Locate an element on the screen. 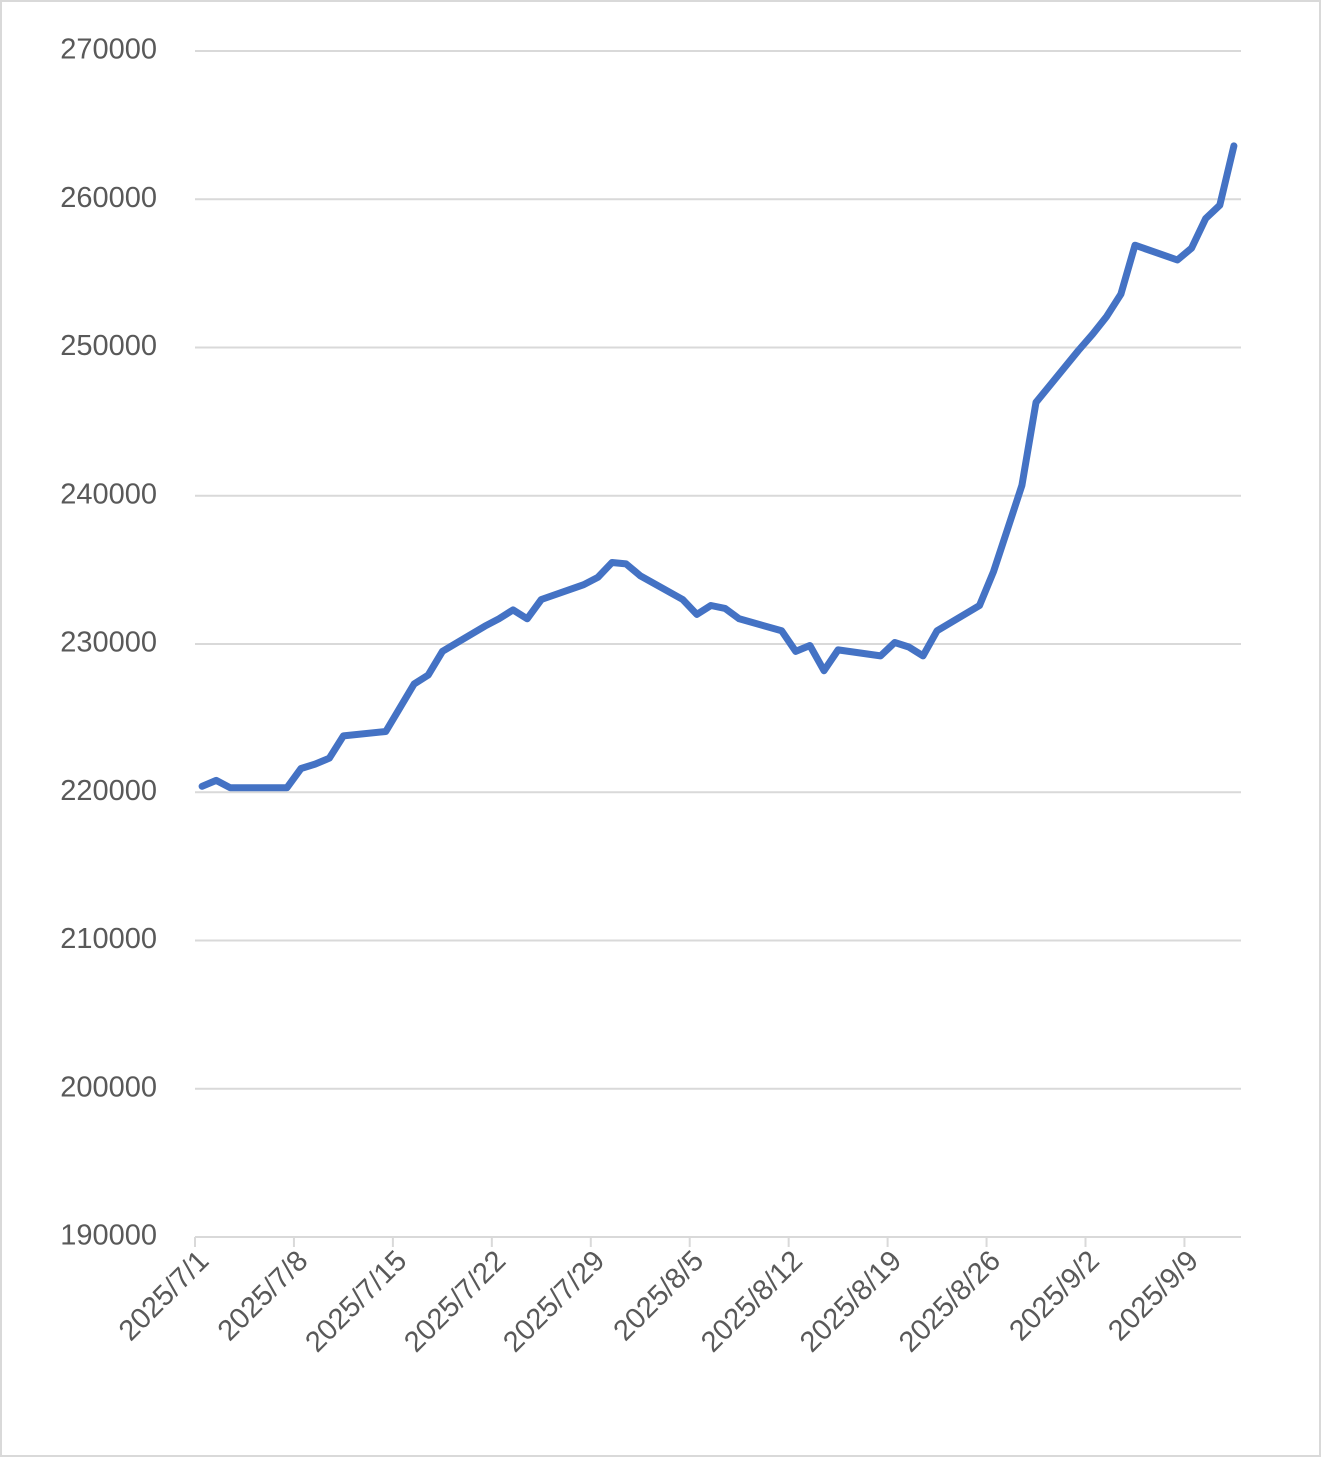 The width and height of the screenshot is (1321, 1457). y-tick-label: 250000 is located at coordinates (108, 346).